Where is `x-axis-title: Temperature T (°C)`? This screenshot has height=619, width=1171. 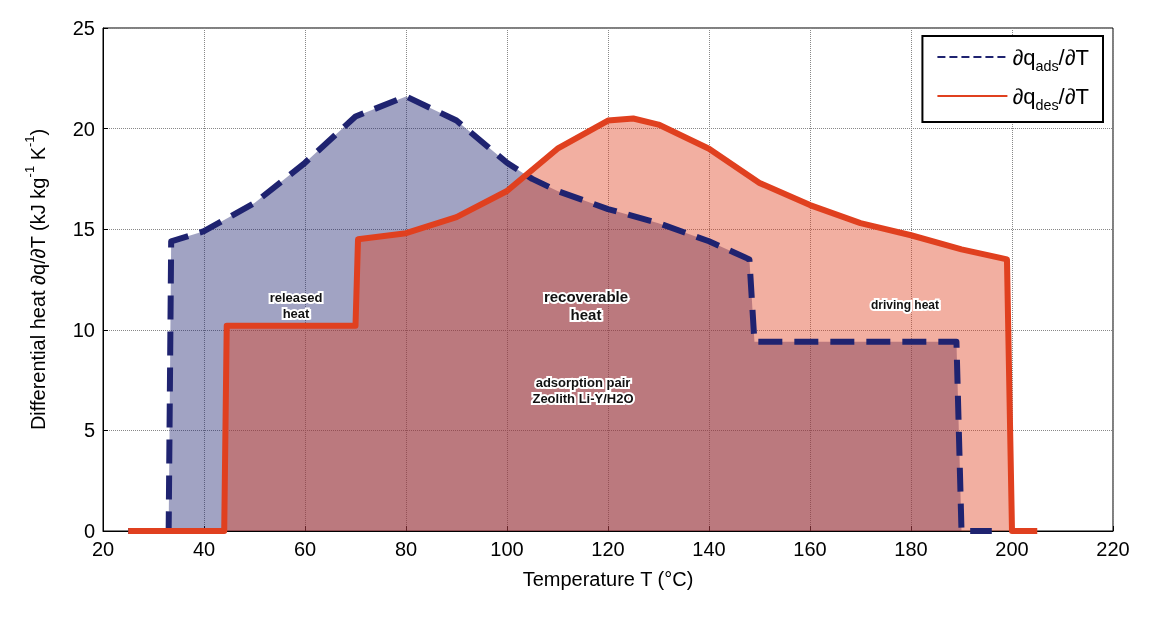 x-axis-title: Temperature T (°C) is located at coordinates (608, 579).